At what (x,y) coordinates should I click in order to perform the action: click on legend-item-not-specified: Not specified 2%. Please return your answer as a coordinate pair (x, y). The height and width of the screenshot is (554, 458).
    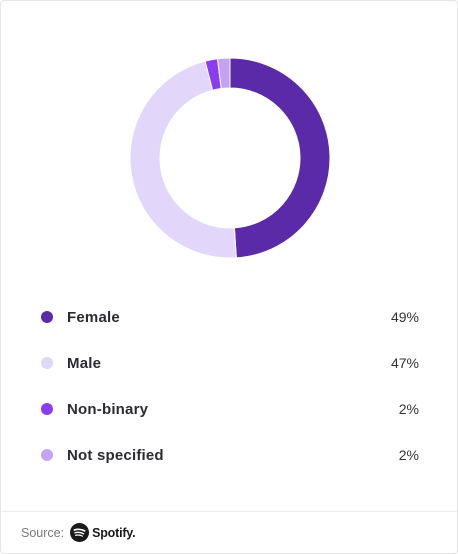
    Looking at the image, I should click on (230, 455).